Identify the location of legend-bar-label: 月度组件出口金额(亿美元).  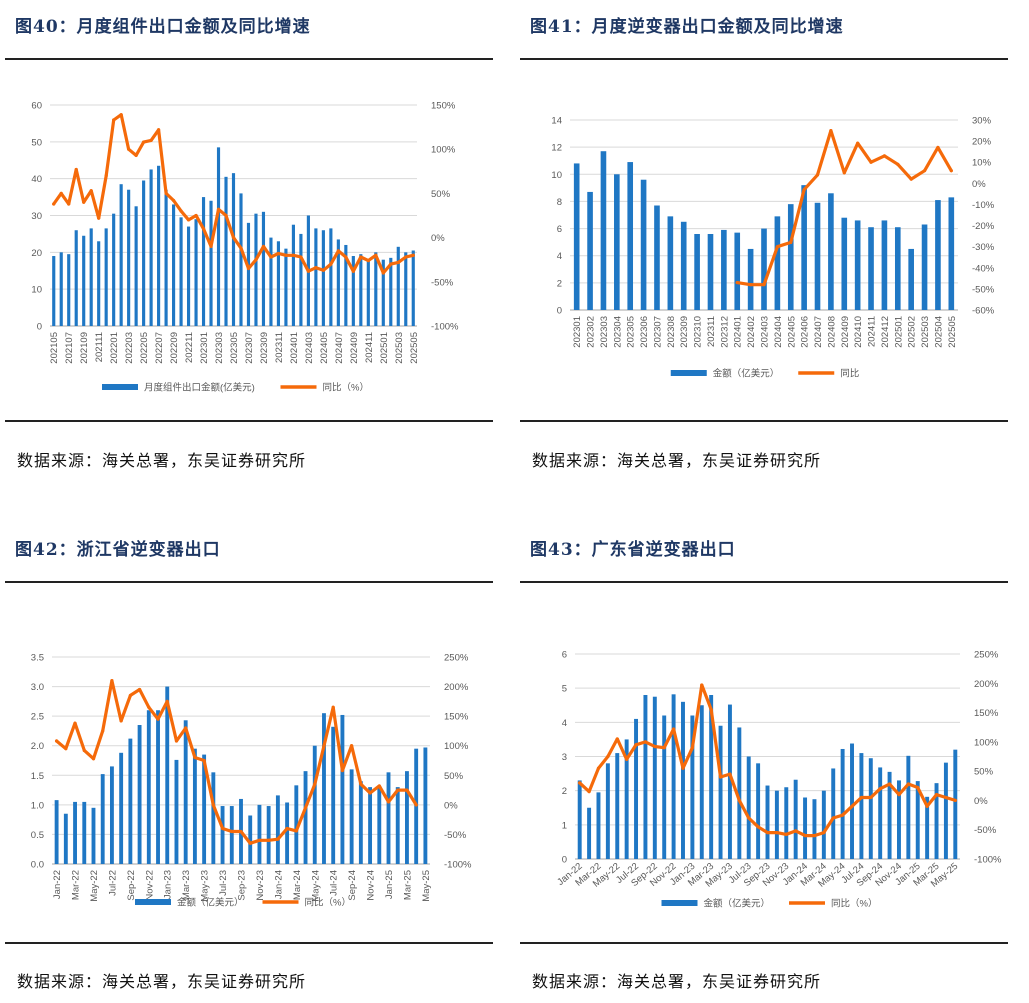
(199, 388).